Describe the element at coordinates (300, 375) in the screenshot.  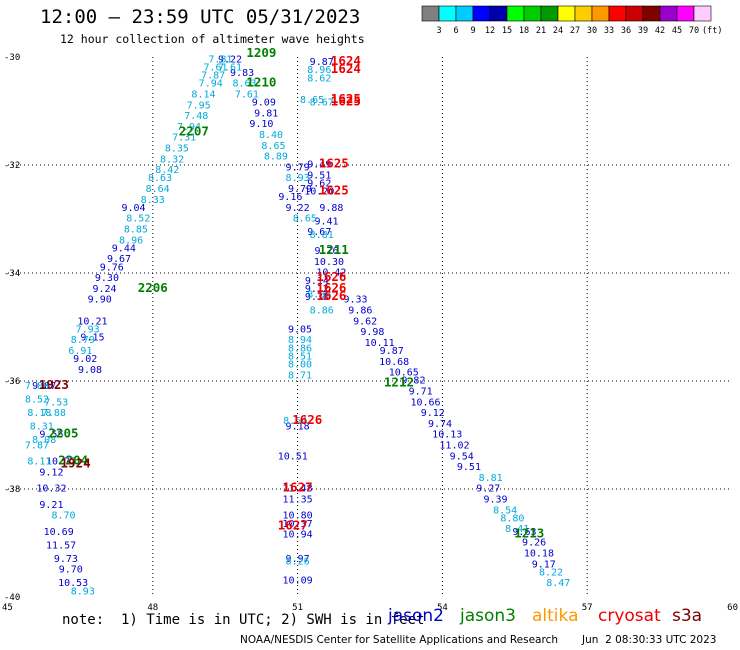
I see `data-point-label: 8.71` at that location.